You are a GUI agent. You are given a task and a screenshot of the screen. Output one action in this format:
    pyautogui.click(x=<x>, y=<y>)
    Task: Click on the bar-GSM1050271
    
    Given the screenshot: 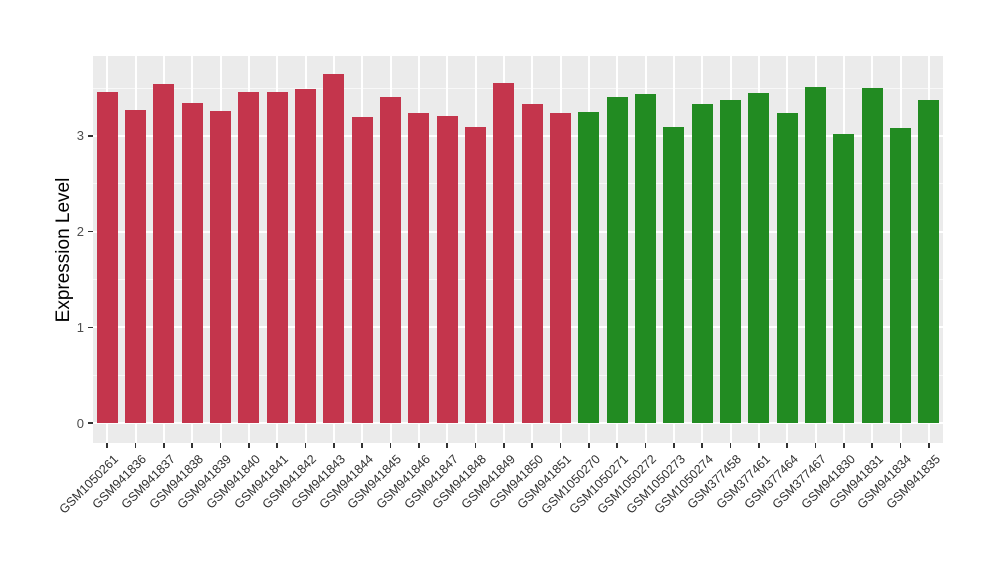 What is the action you would take?
    pyautogui.click(x=617, y=259)
    